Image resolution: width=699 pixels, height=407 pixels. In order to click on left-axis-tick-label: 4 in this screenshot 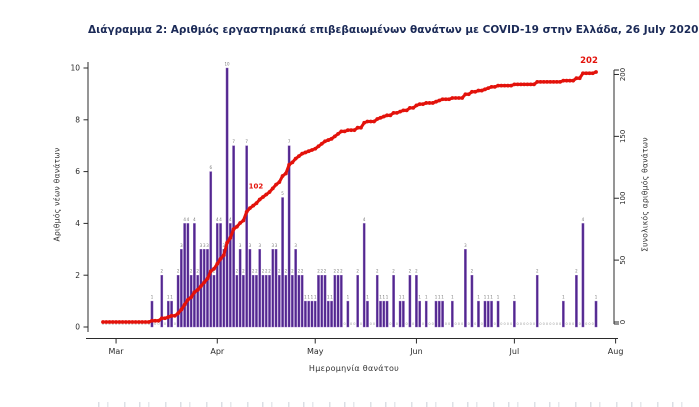, I will do `click(77, 223)`.